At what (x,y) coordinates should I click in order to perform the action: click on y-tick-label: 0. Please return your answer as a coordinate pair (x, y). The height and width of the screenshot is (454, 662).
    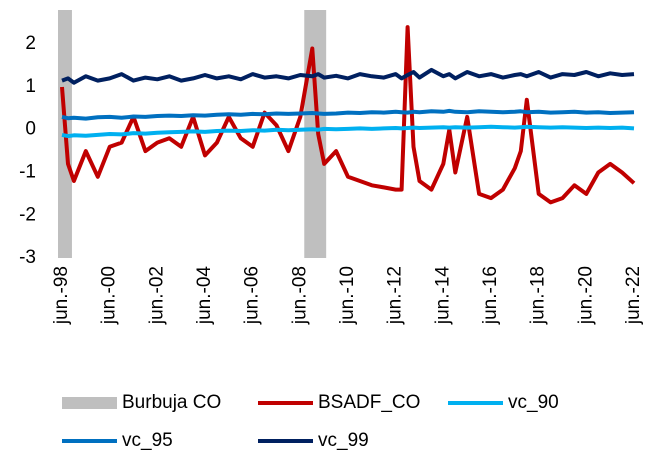
    Looking at the image, I should click on (30, 129).